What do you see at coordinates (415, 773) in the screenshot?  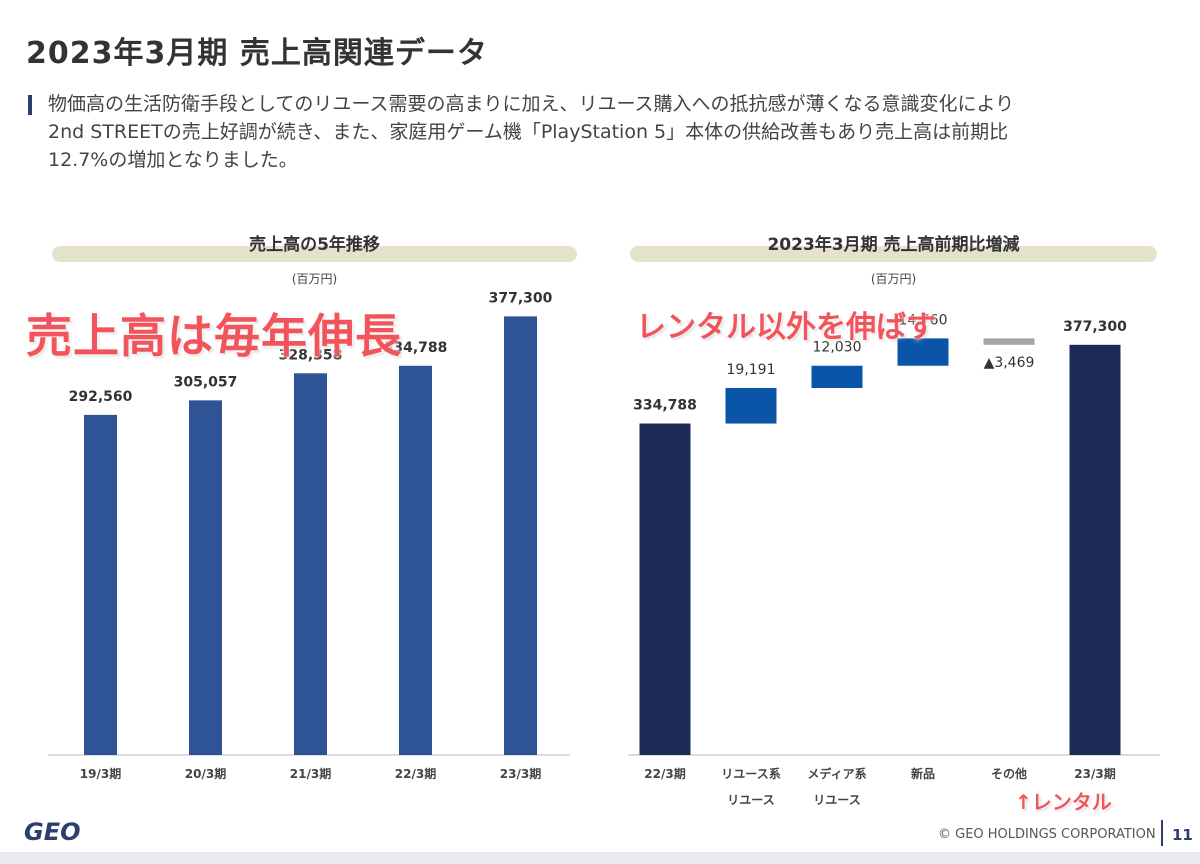 I see `left-category-label: 22/3期` at bounding box center [415, 773].